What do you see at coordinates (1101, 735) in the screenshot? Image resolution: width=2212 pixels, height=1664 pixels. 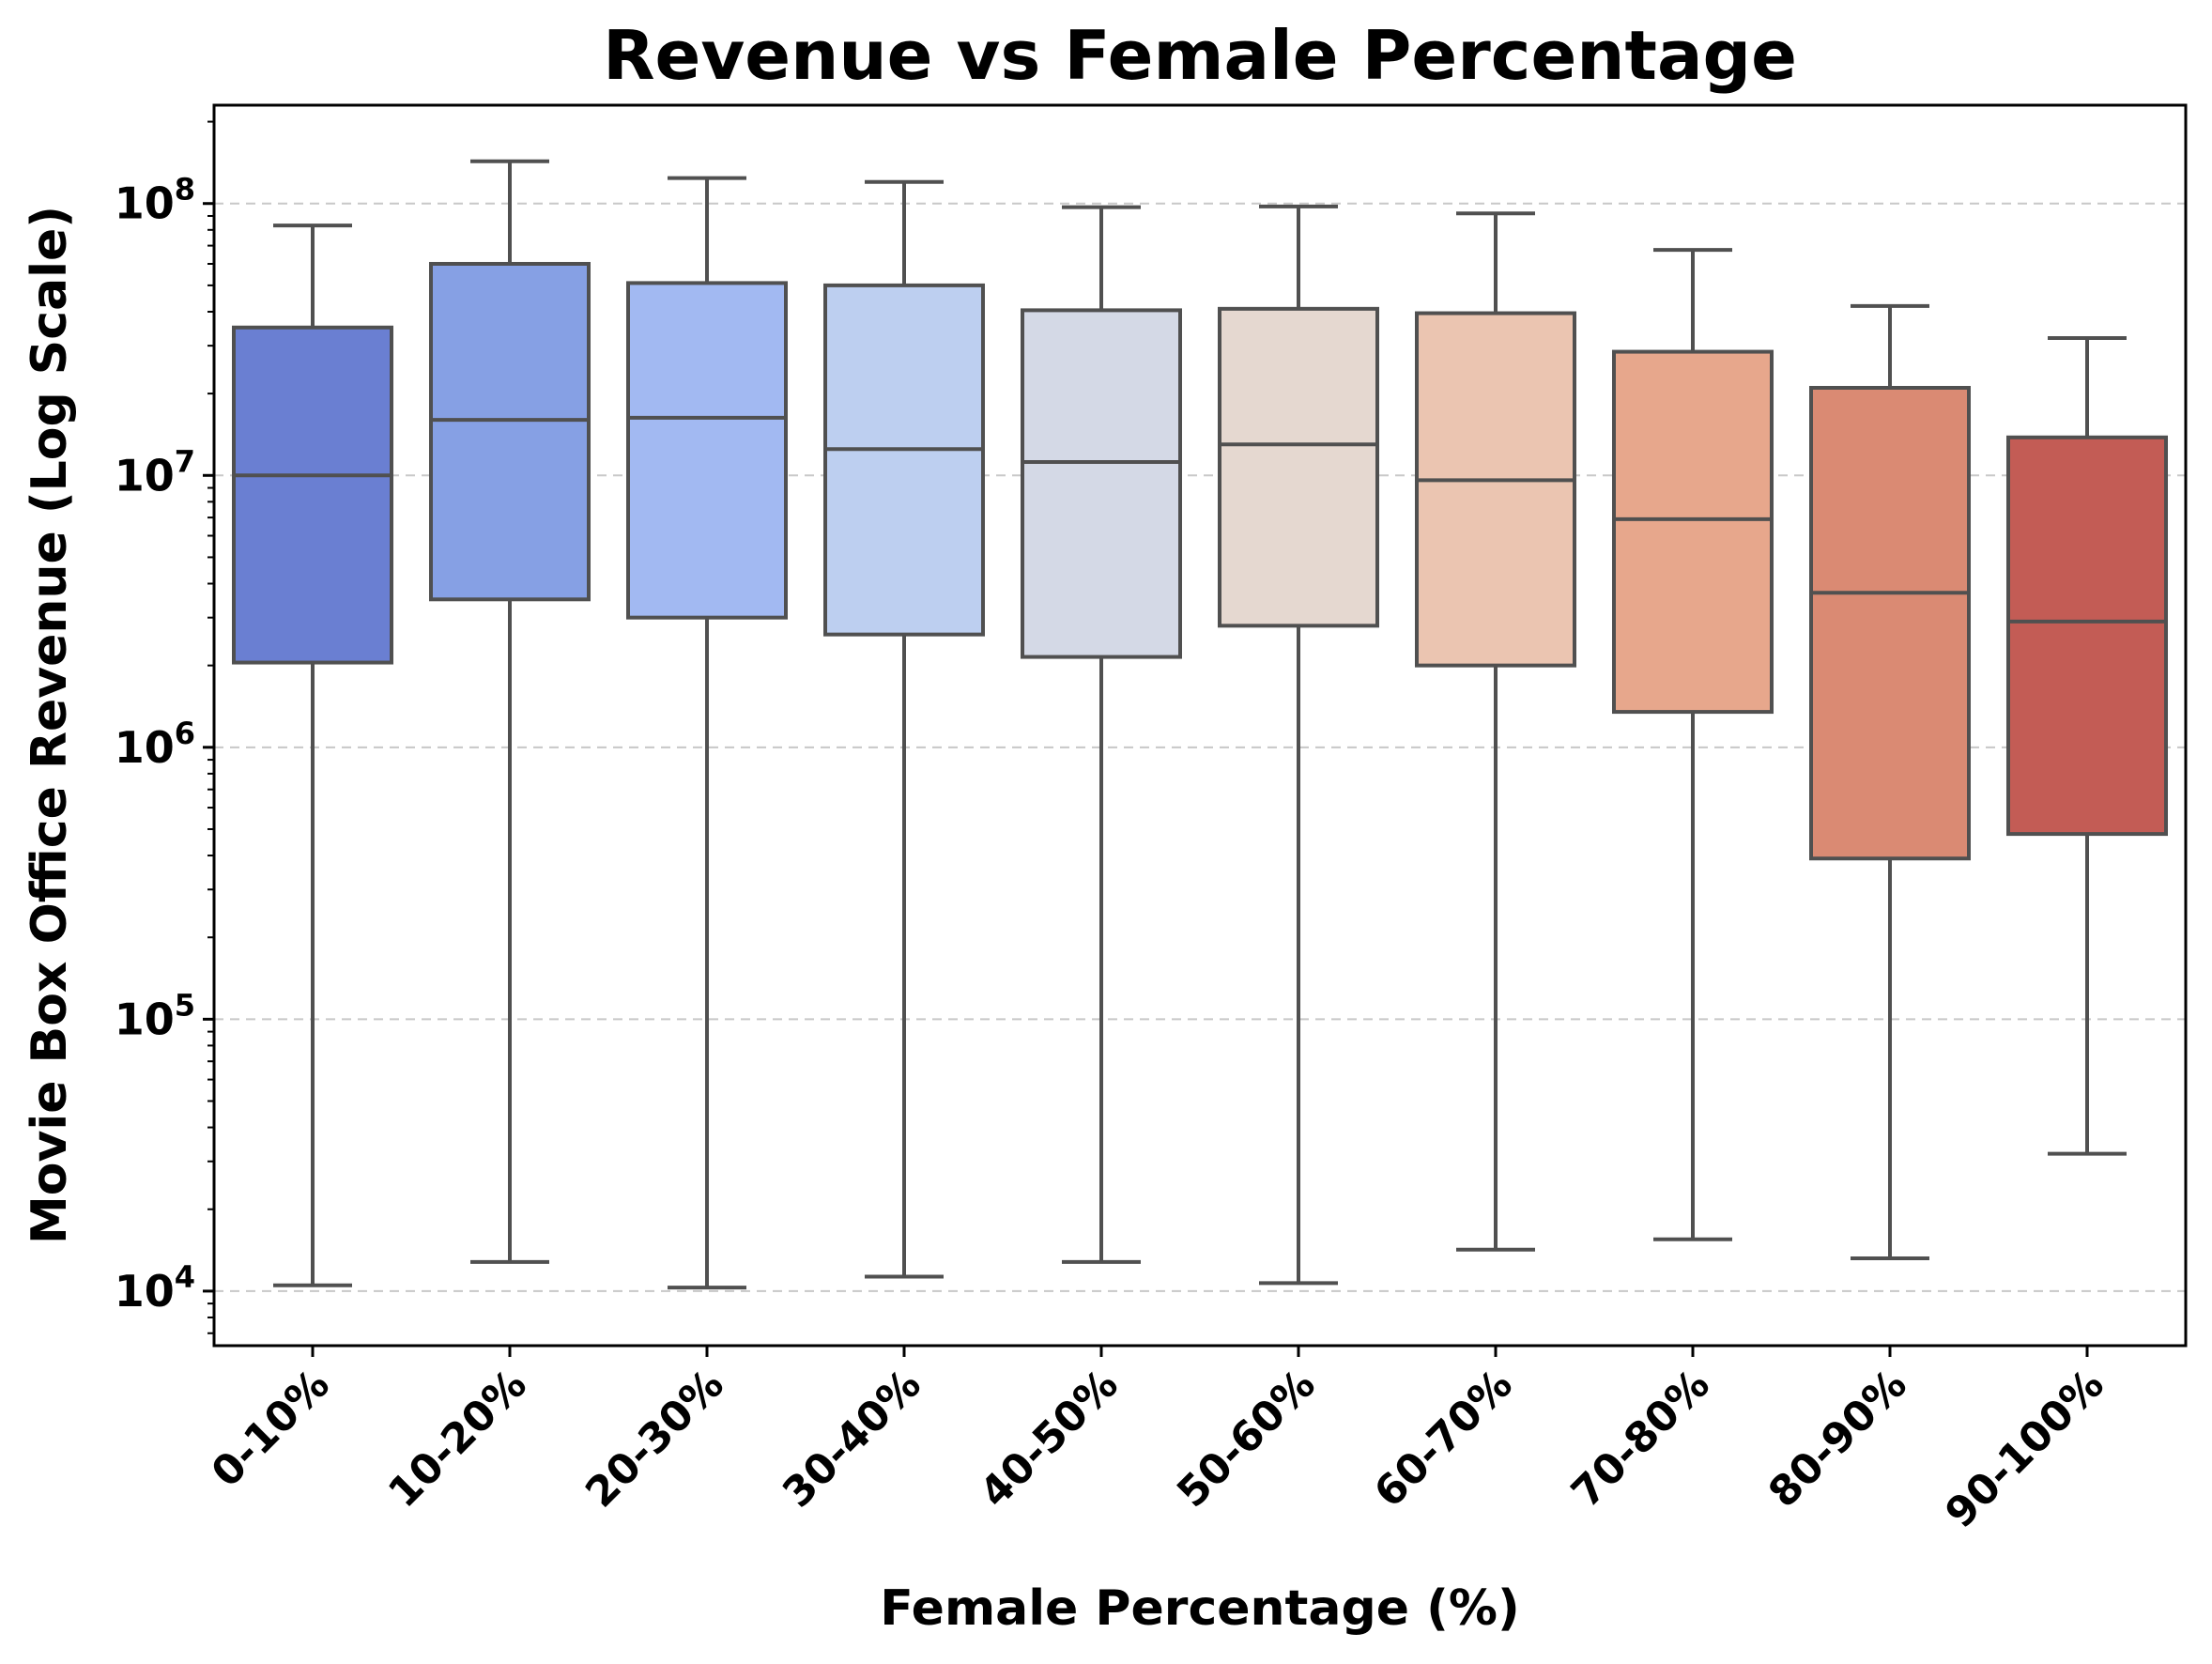 I see `box-40-50%` at bounding box center [1101, 735].